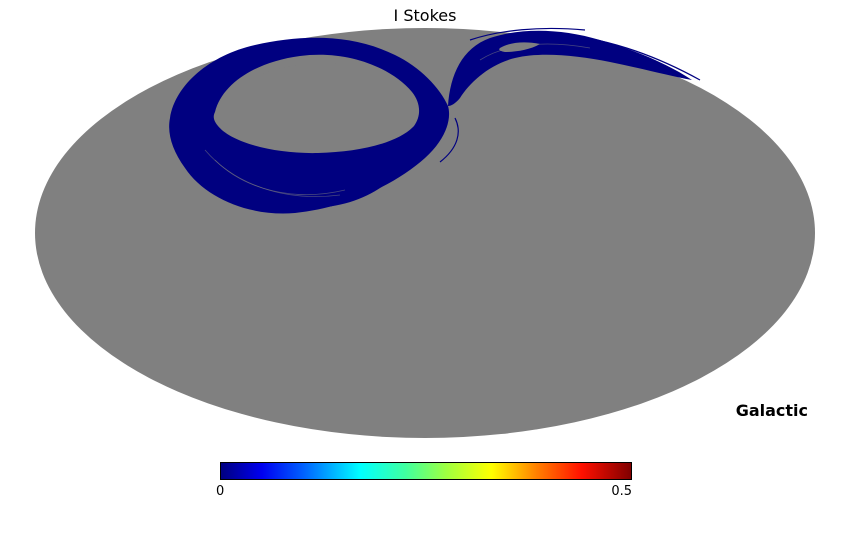 This screenshot has height=540, width=850. What do you see at coordinates (621, 491) in the screenshot?
I see `colorbar-max-label: 0.5` at bounding box center [621, 491].